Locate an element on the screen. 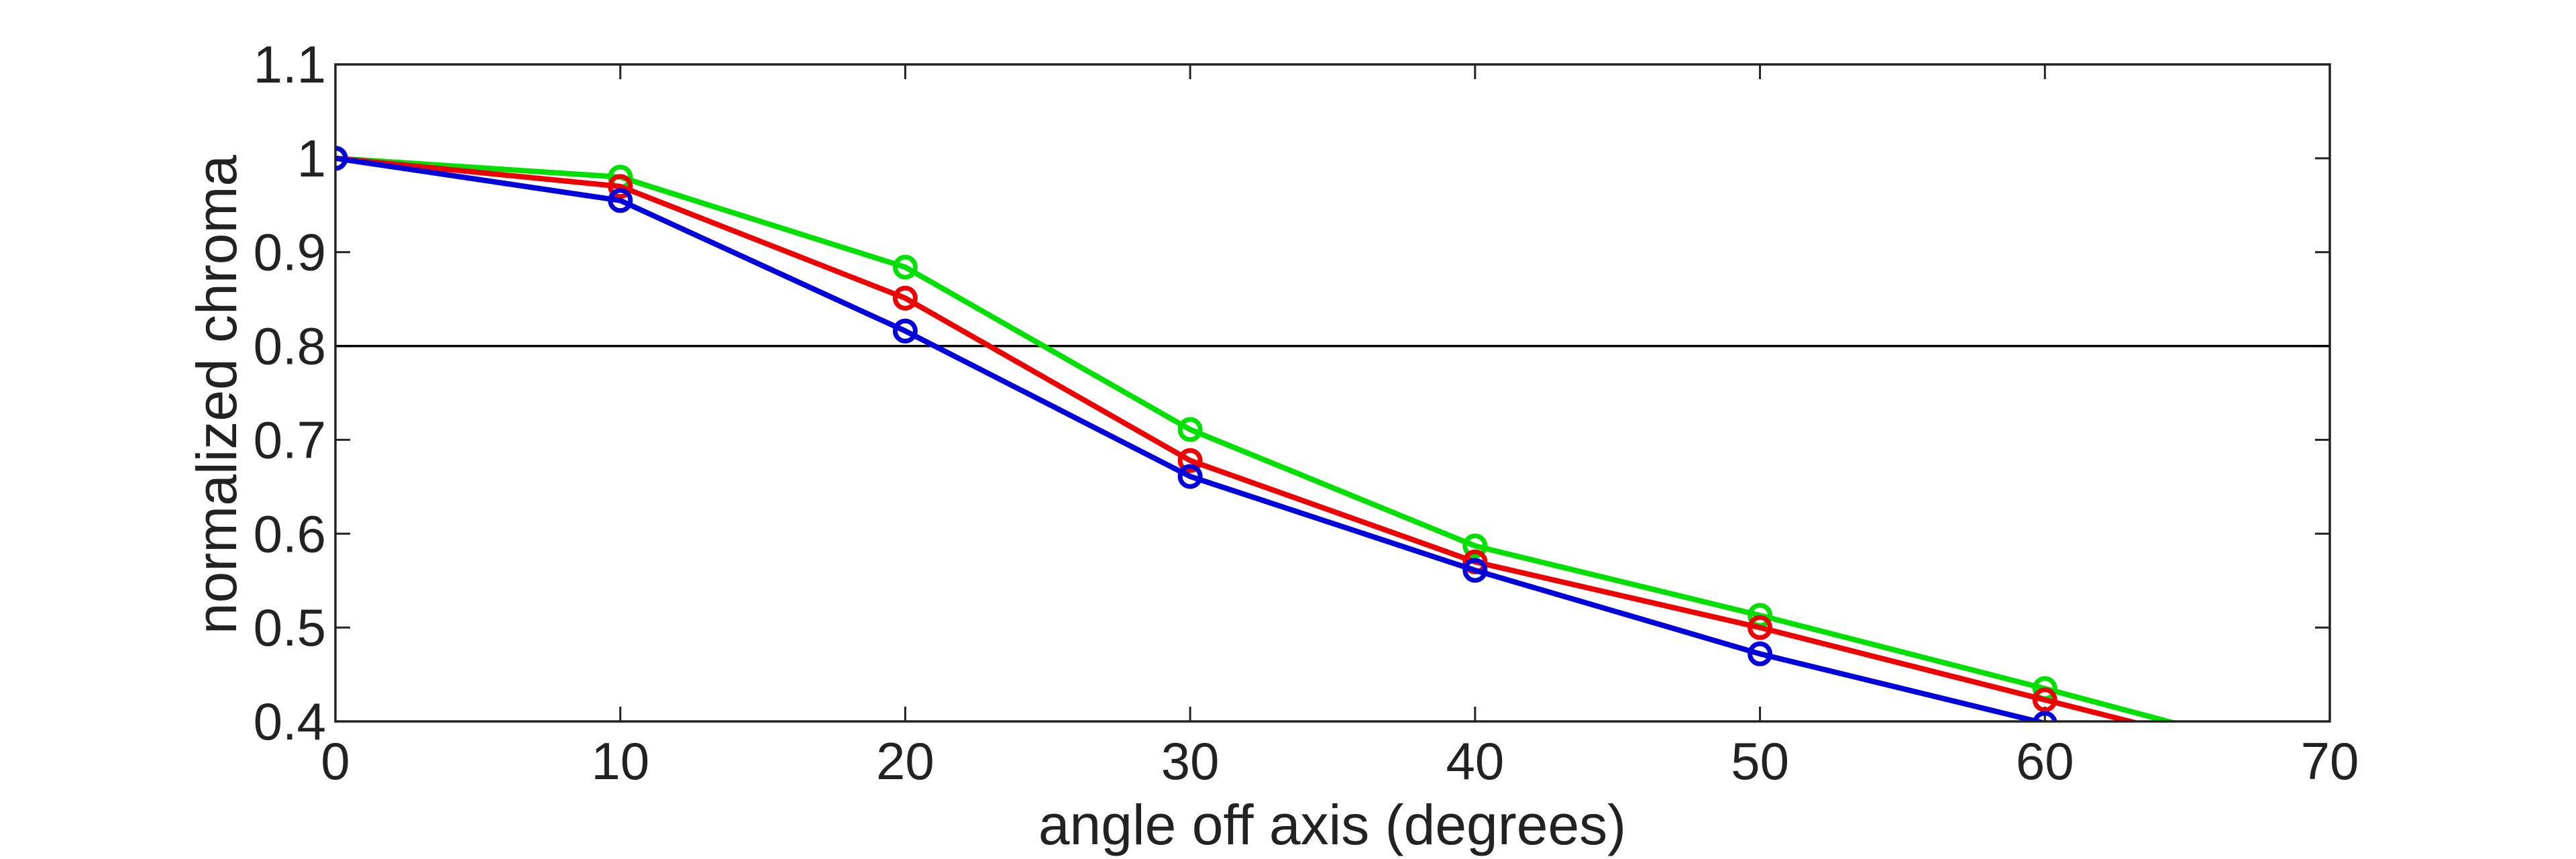  x-tick-label: 70 is located at coordinates (2330, 761).